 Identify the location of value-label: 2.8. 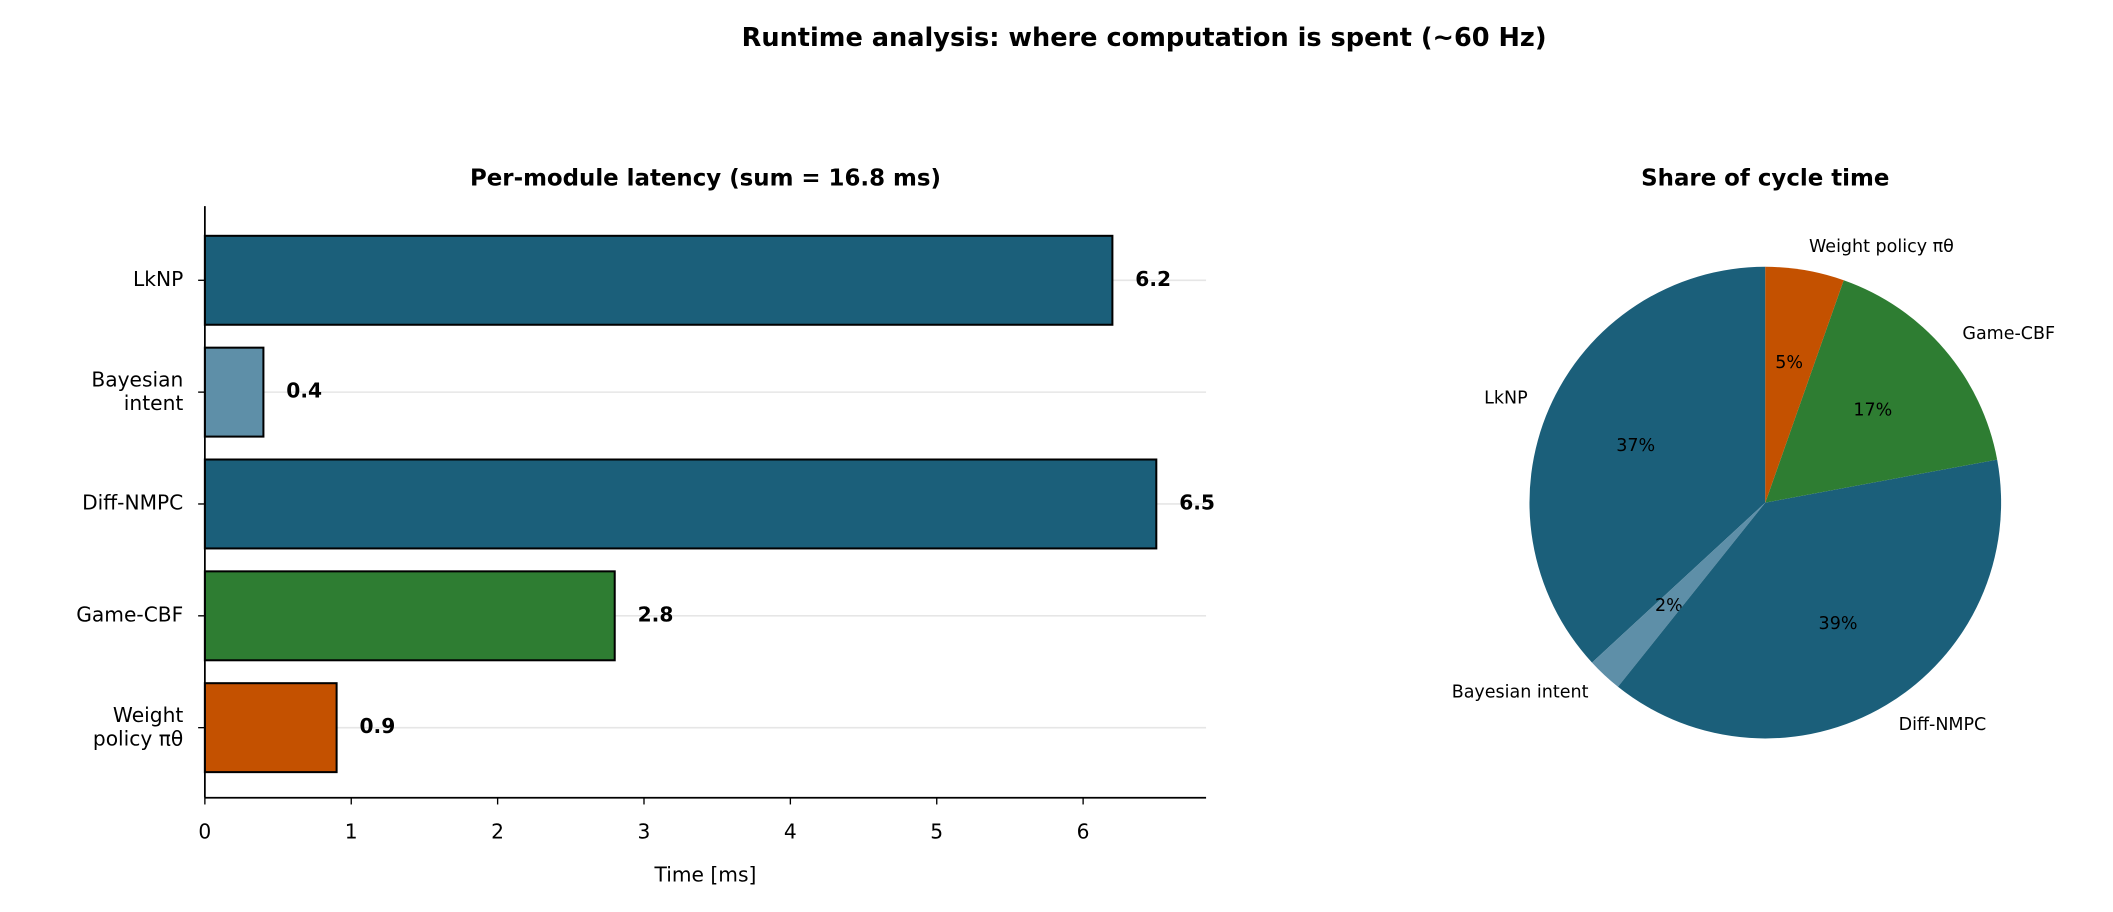
(656, 614).